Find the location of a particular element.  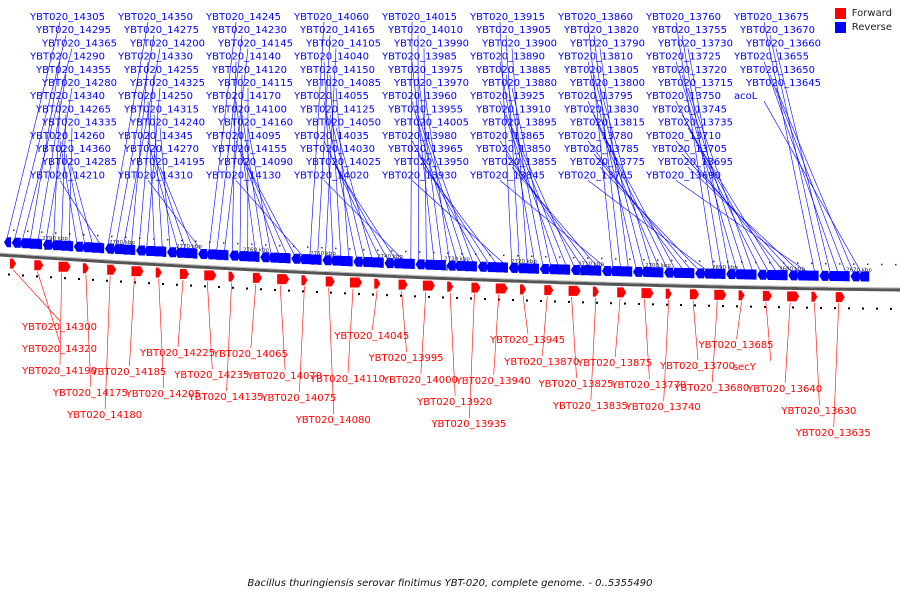

reverse-gene-label: YBT020_14365 is located at coordinates (79, 43).